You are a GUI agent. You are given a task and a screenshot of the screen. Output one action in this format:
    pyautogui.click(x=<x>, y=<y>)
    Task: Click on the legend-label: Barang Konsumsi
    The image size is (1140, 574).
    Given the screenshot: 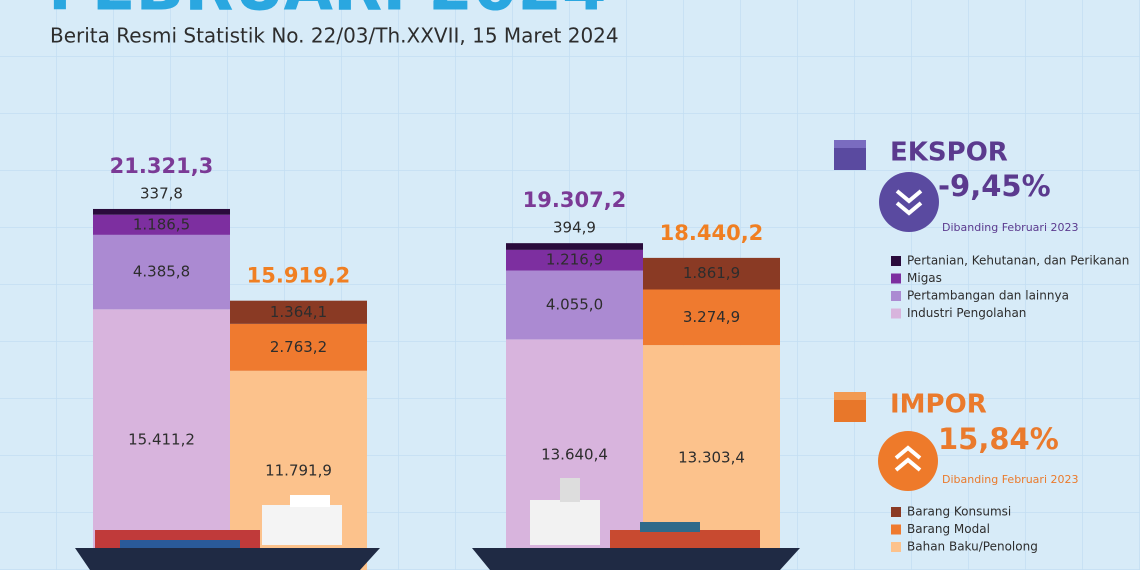 What is the action you would take?
    pyautogui.click(x=959, y=512)
    